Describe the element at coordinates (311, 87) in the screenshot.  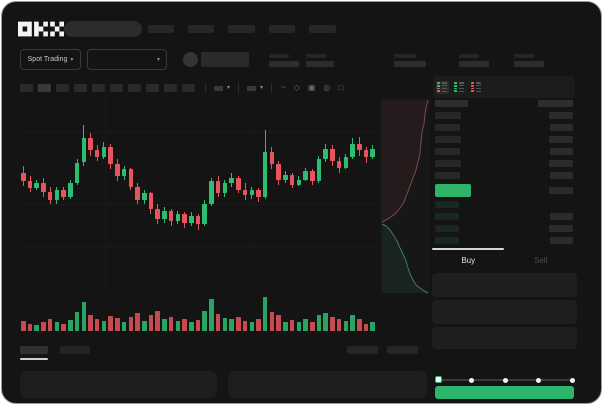
I see `camera-icon: ▣` at that location.